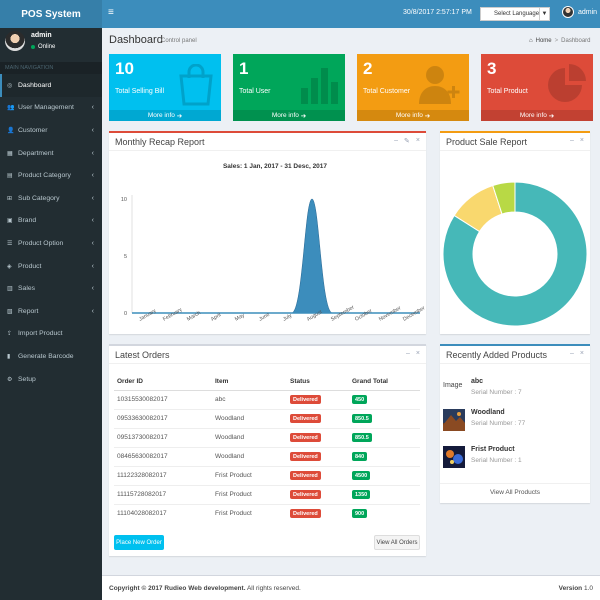 The width and height of the screenshot is (600, 600). Describe the element at coordinates (51, 288) in the screenshot. I see `sidebar-item-sales: ▥ Sales ‹` at that location.